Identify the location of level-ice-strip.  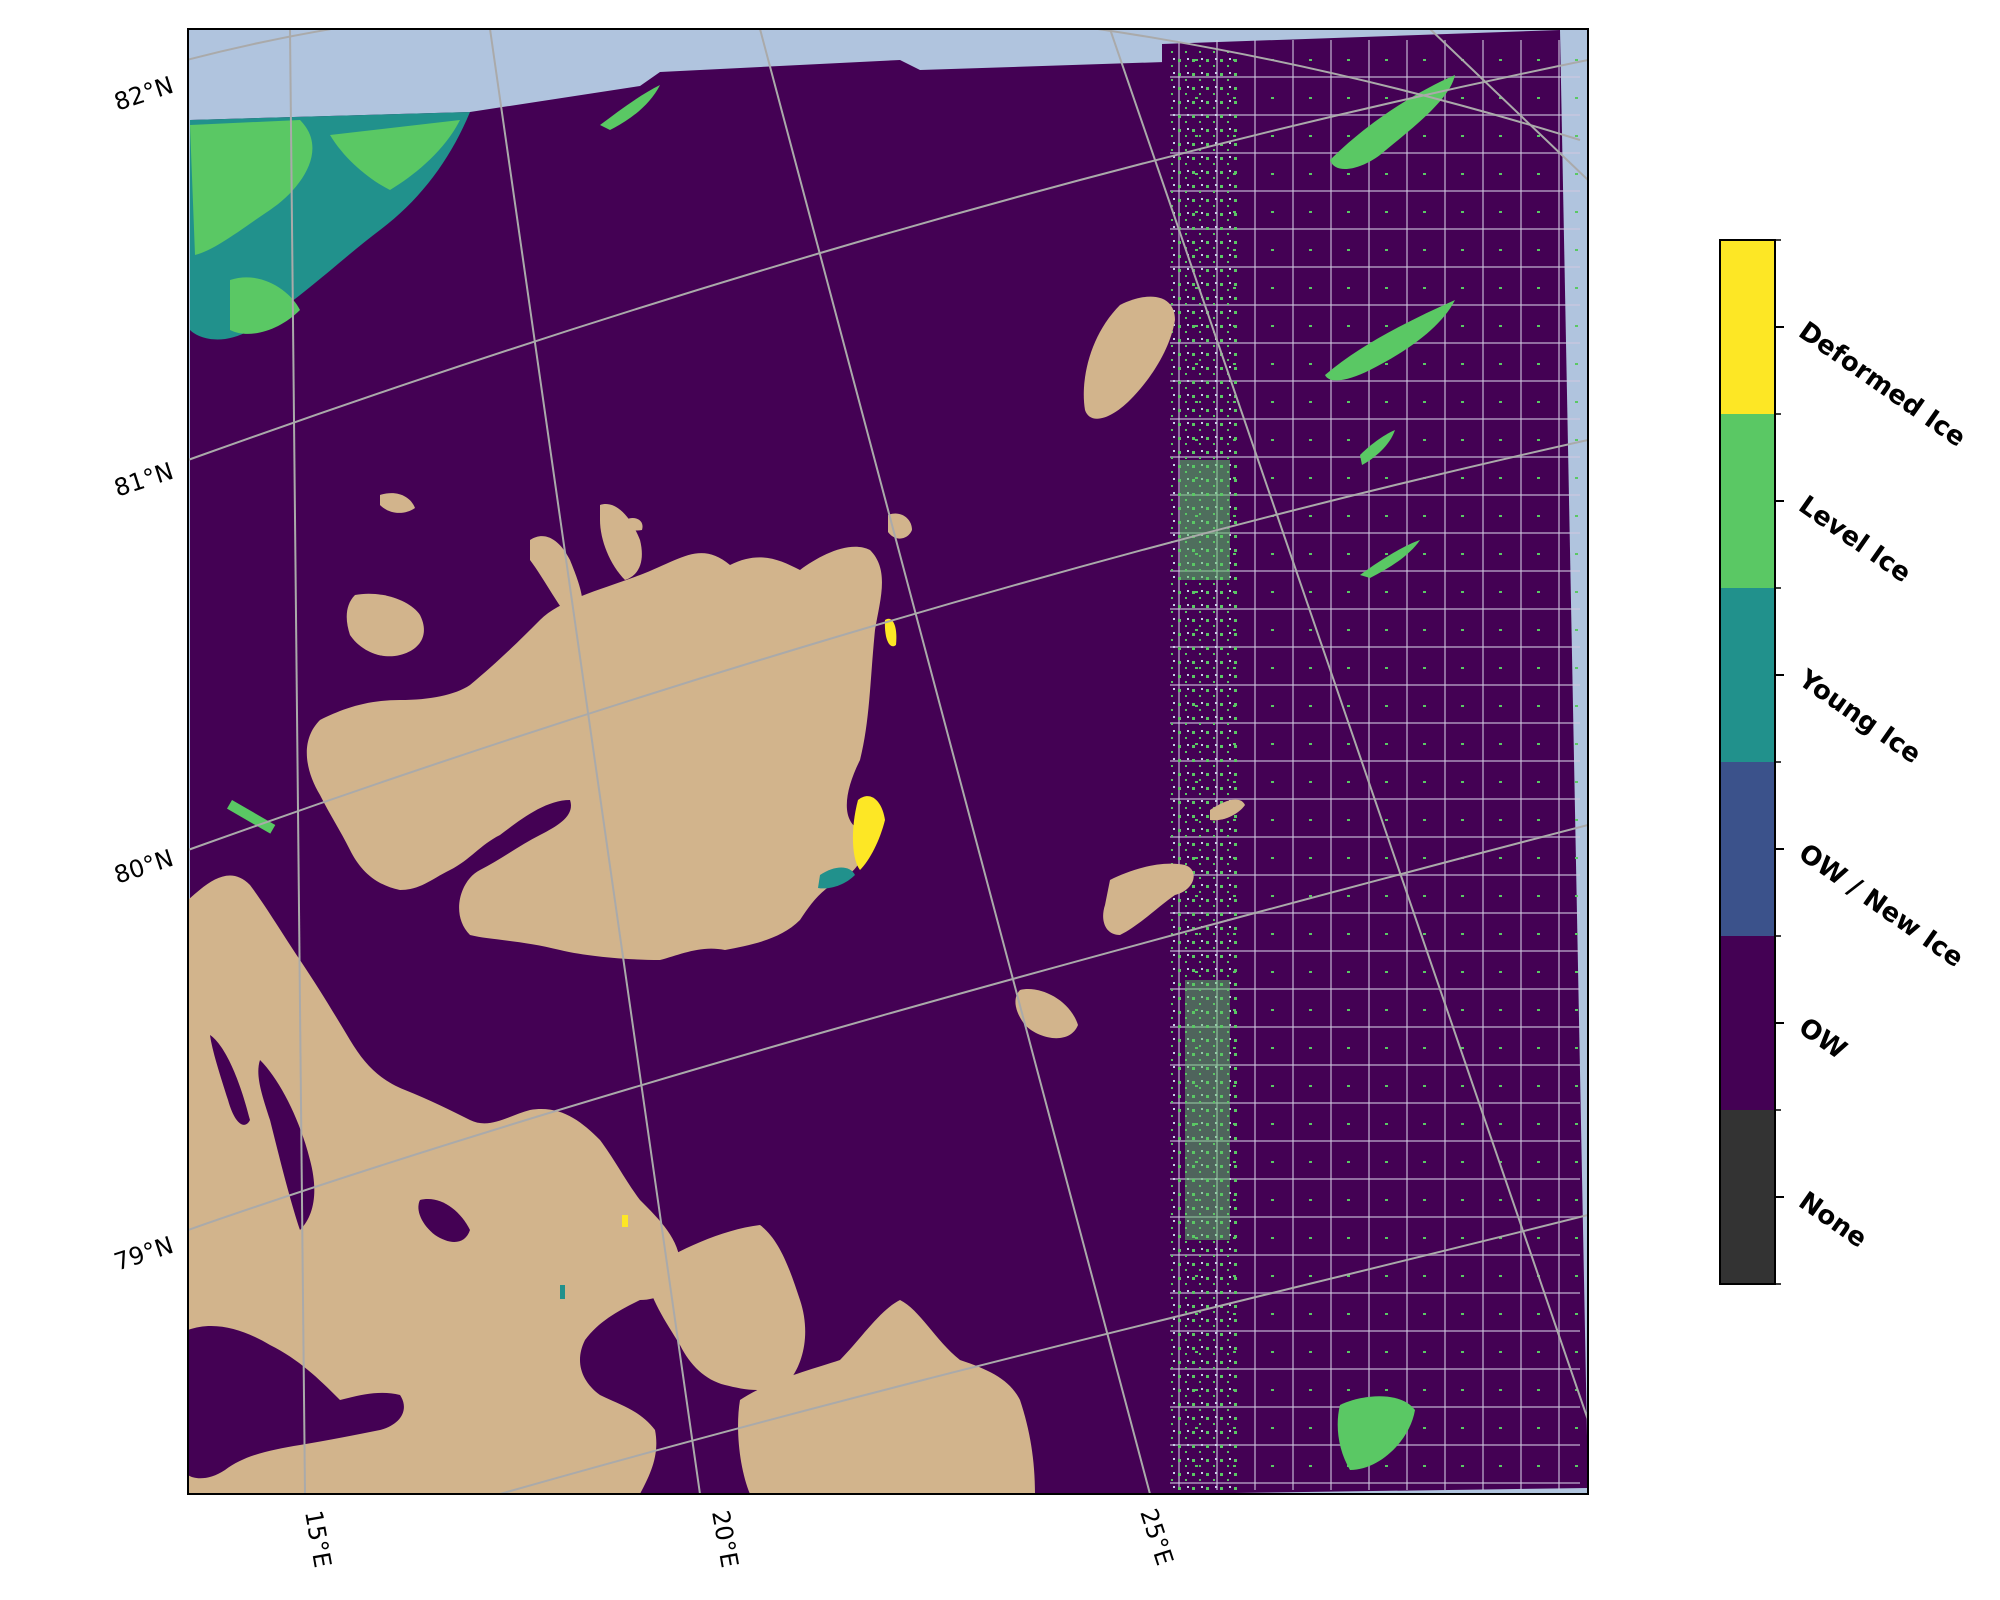
(630, 107).